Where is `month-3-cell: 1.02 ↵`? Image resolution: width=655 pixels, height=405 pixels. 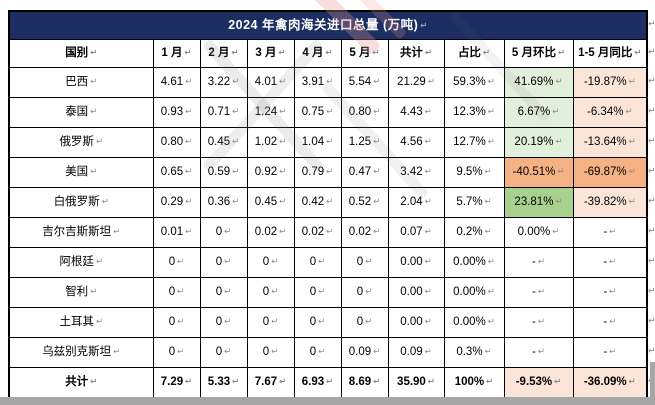 month-3-cell: 1.02 ↵ is located at coordinates (270, 142).